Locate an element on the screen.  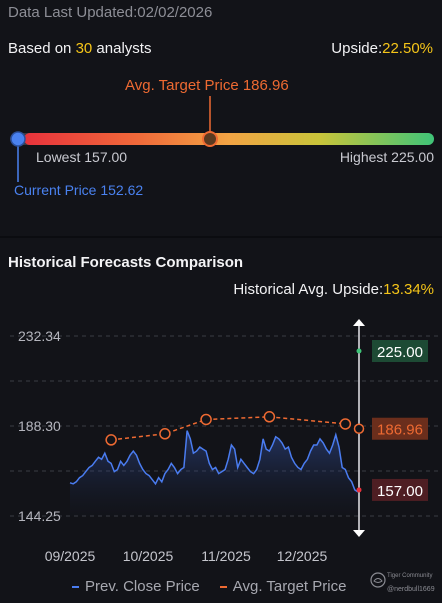
upside-value: 22.50% is located at coordinates (407, 48).